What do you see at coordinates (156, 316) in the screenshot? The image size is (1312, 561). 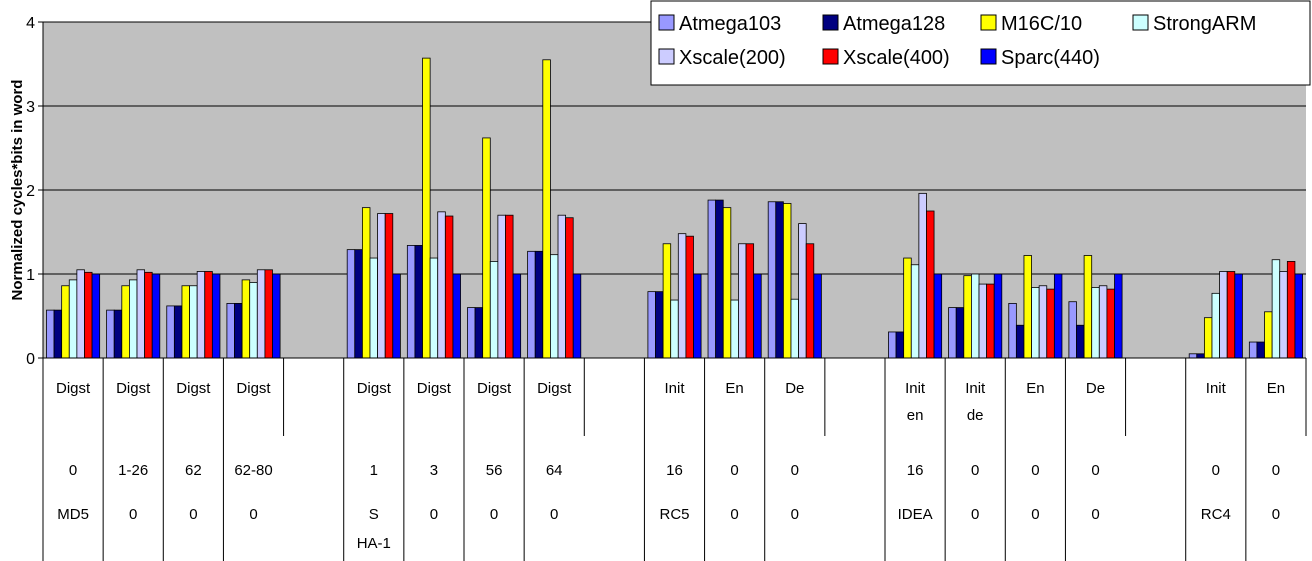 I see `bar-sparc-440--1` at bounding box center [156, 316].